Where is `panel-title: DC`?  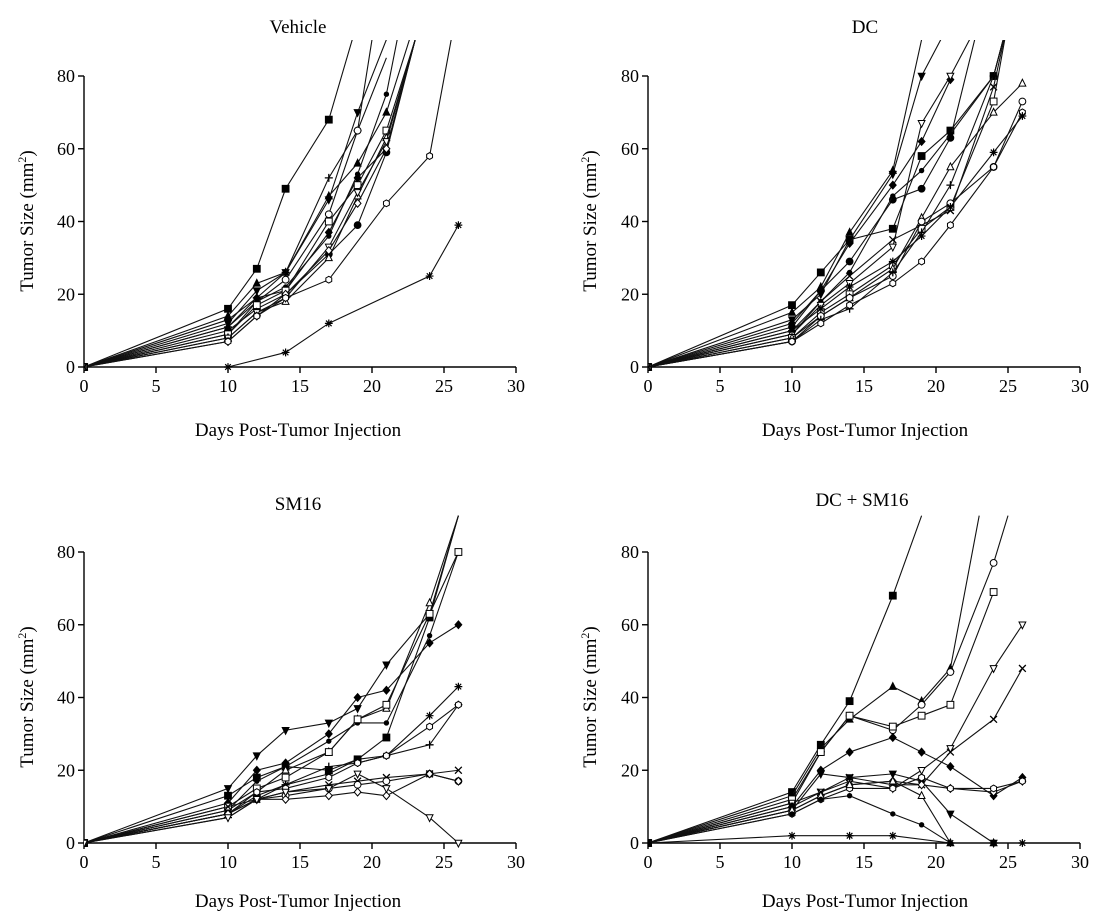 panel-title: DC is located at coordinates (865, 27).